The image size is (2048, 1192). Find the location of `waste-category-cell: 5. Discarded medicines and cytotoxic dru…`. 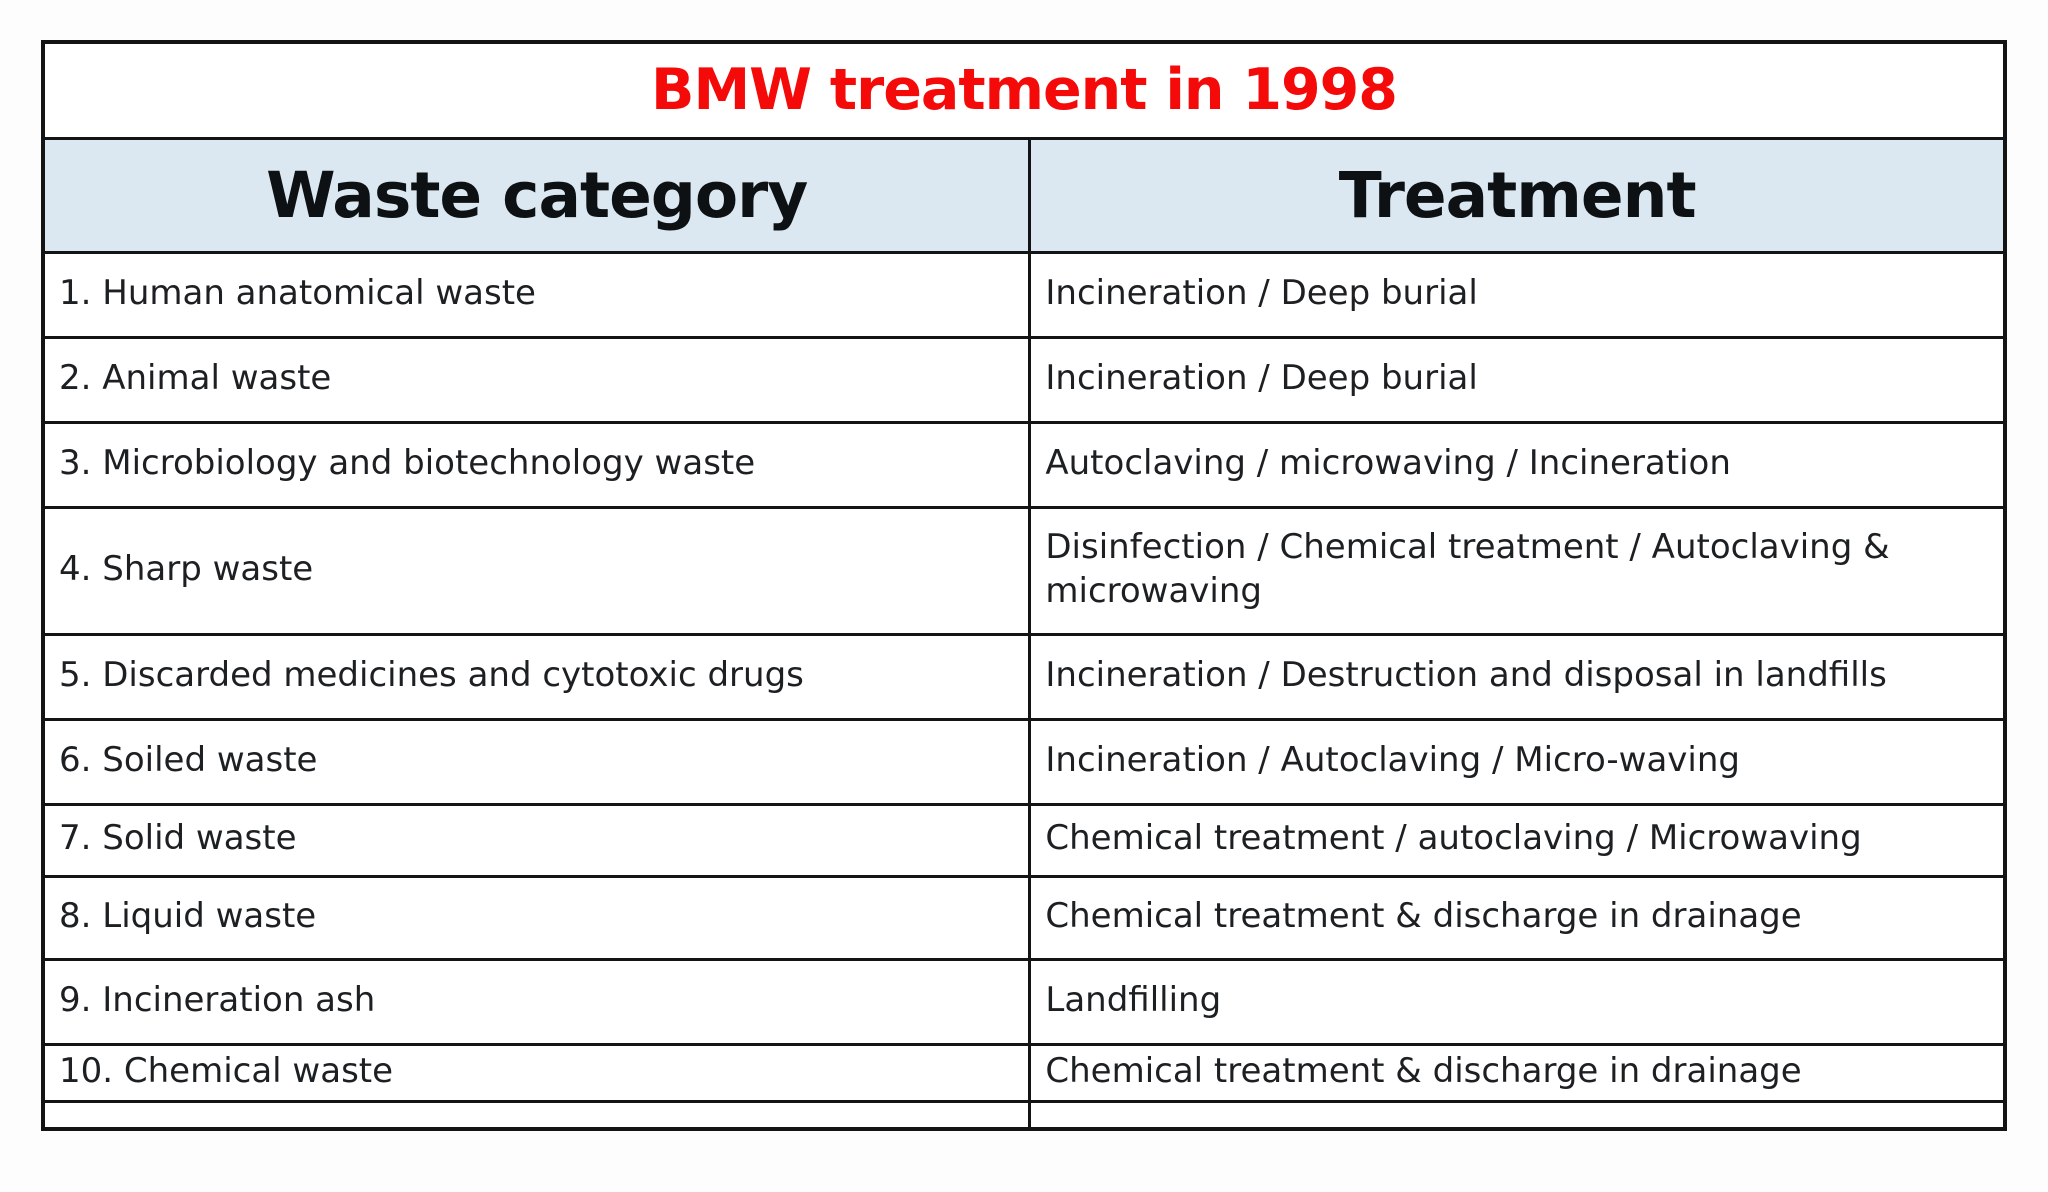

waste-category-cell: 5. Discarded medicines and cytotoxic dru… is located at coordinates (536, 676).